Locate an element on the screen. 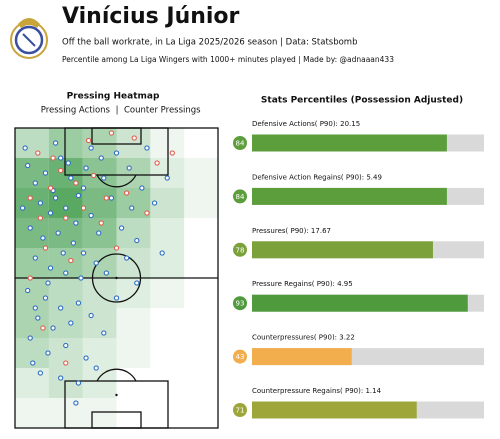 This screenshot has height=439, width=500. legend-entry: Counter Pressings is located at coordinates (162, 111).